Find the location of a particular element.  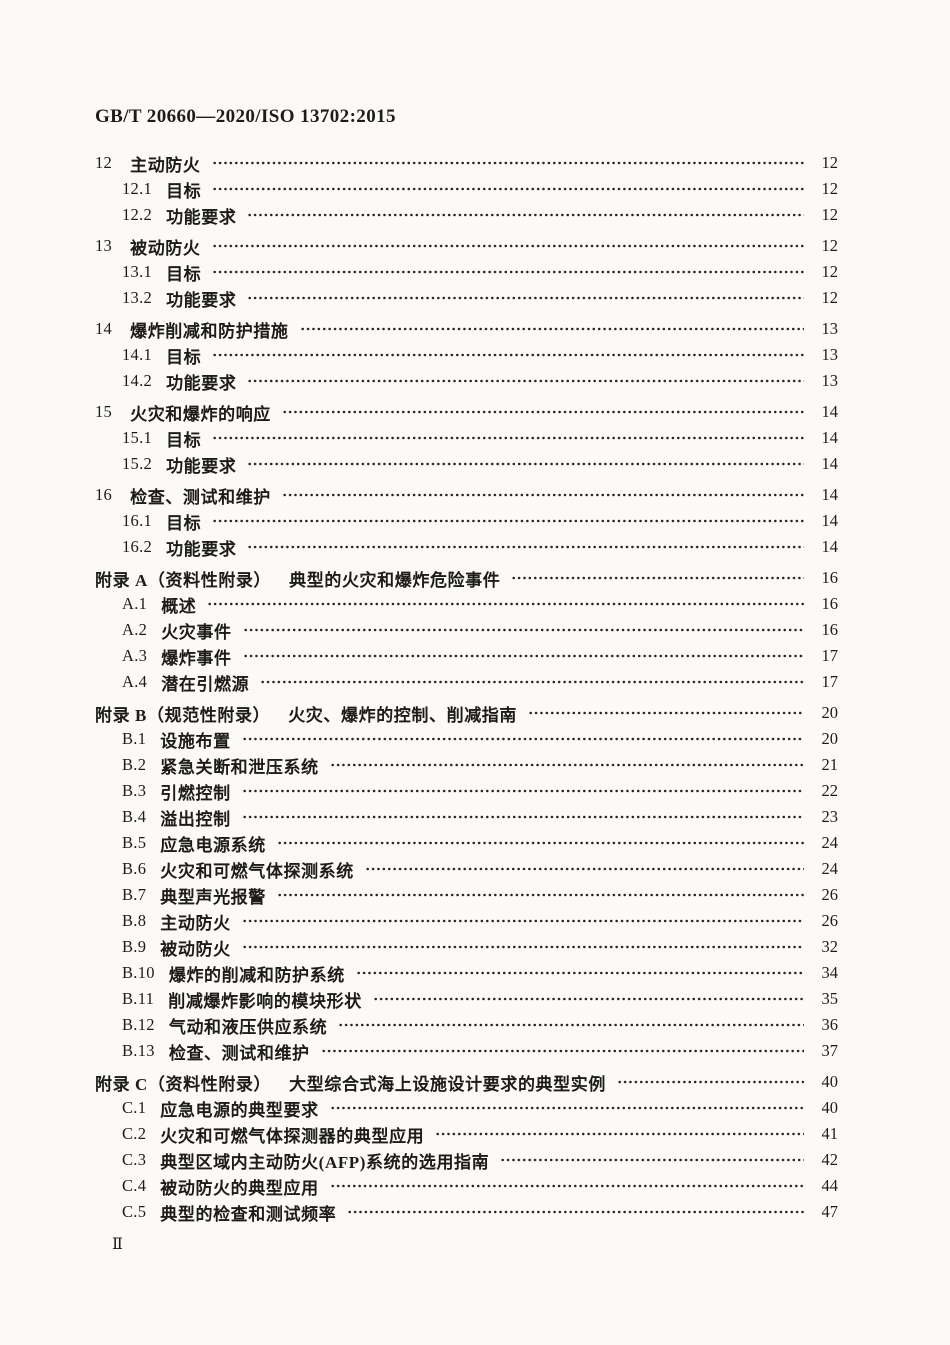

toc-entry: A.1 概述 16 is located at coordinates (466, 604).